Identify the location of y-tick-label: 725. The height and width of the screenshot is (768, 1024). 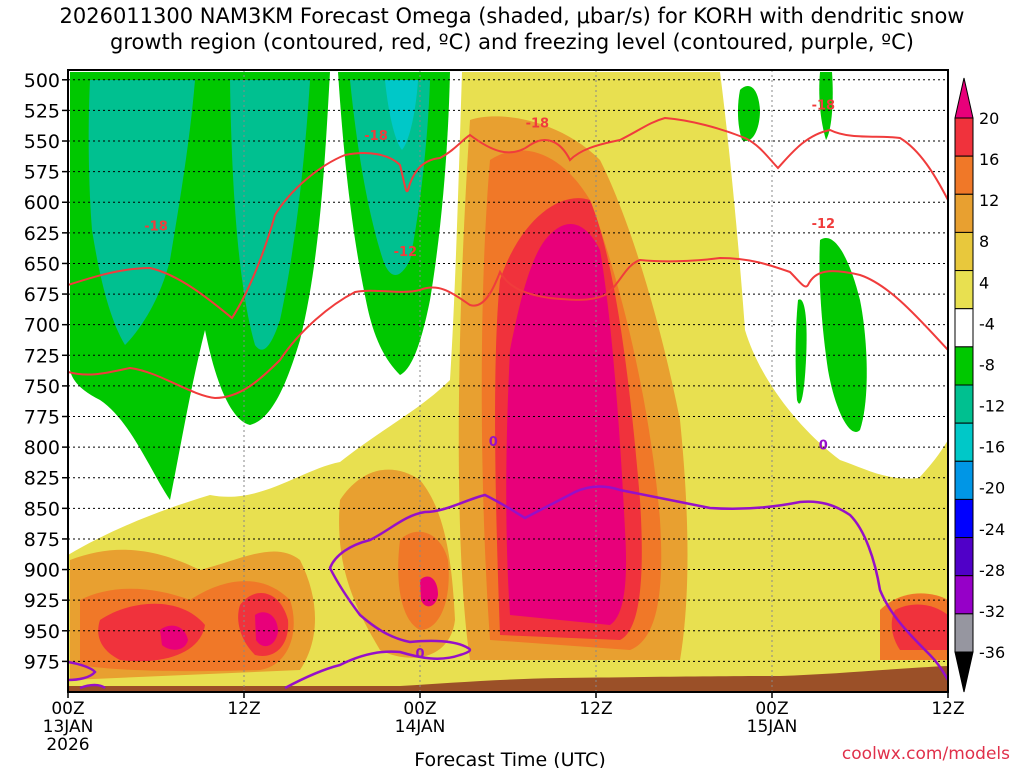
(42, 356).